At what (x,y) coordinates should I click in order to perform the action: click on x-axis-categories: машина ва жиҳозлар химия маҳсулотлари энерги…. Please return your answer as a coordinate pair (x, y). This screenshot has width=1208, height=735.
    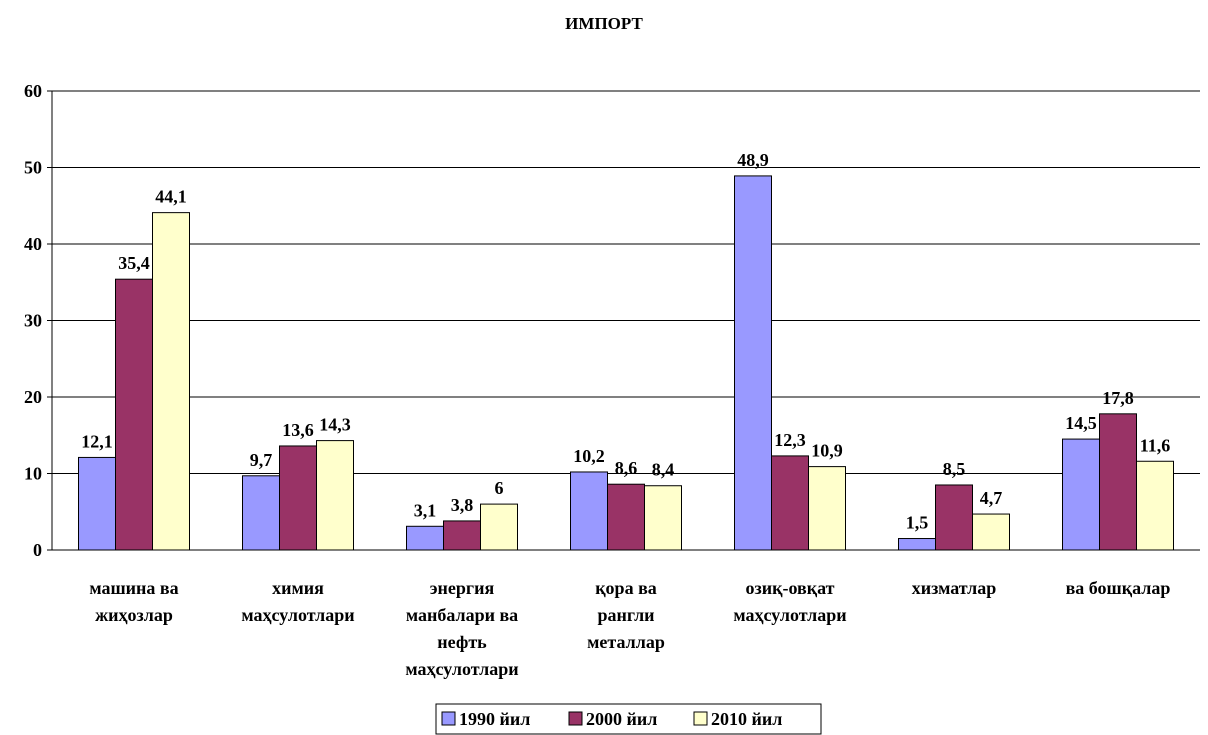
    Looking at the image, I should click on (629, 628).